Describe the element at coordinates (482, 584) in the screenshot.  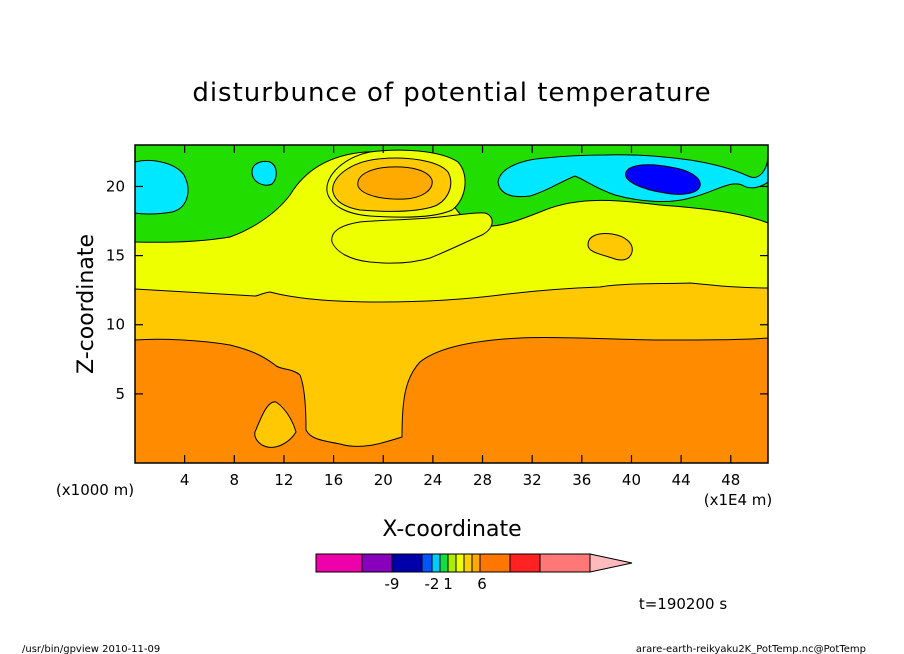
I see `colorbar-tick-label: 6` at that location.